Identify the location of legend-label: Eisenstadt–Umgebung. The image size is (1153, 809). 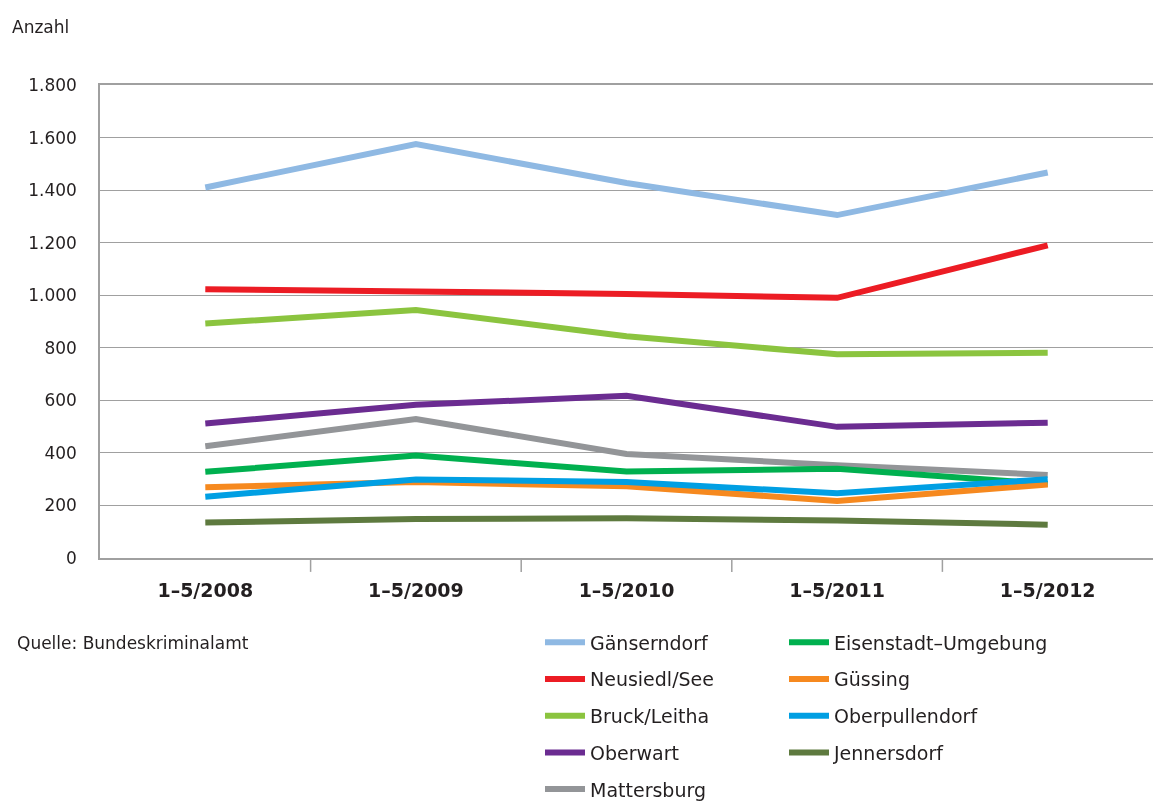
(941, 642).